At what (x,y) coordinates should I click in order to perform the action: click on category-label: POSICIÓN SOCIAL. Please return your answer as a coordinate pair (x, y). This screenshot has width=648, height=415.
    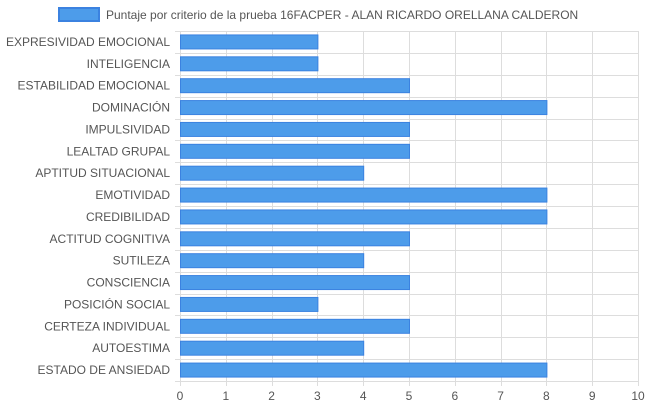
    Looking at the image, I should click on (117, 303).